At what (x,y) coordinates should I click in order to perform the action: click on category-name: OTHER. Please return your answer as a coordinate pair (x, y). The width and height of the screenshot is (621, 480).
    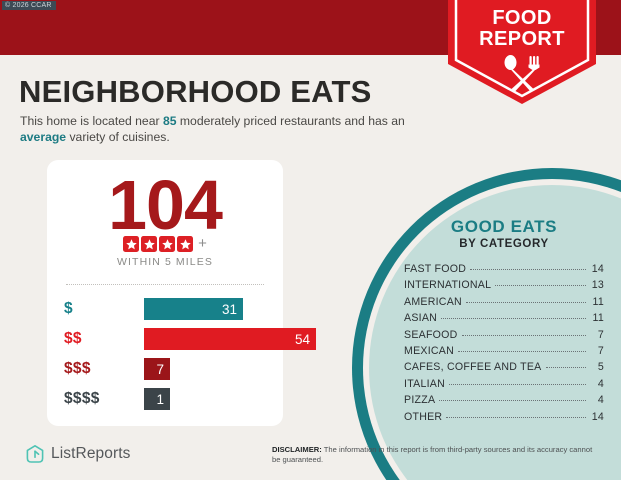
    Looking at the image, I should click on (423, 416).